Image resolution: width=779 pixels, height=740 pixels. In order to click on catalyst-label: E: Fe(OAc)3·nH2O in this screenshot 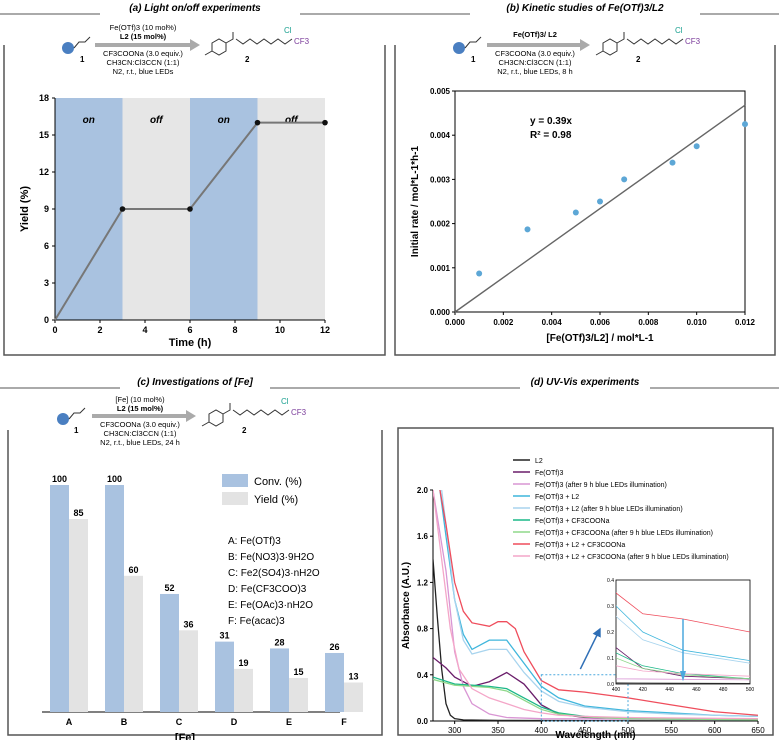, I will do `click(270, 605)`.